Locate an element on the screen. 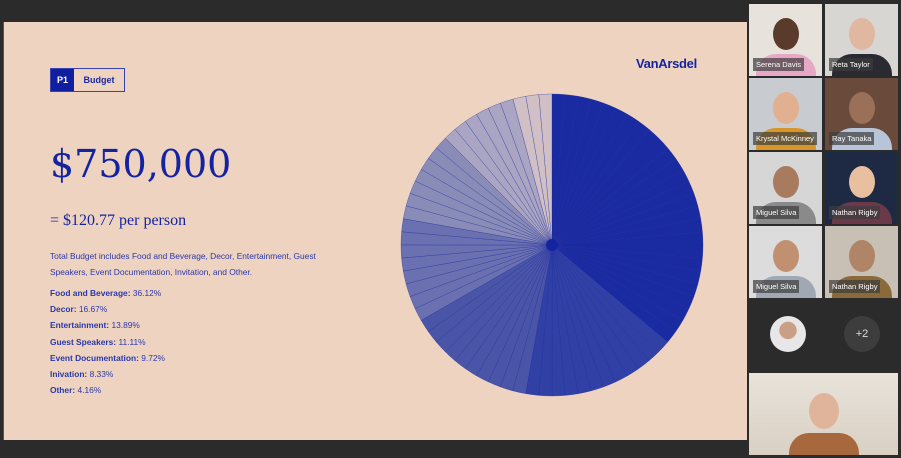 This screenshot has width=901, height=458. legend-value: 8.33% is located at coordinates (101, 373).